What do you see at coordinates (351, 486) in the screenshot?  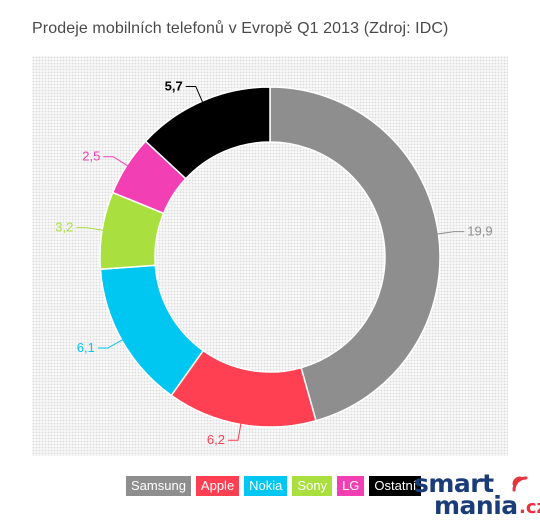 I see `legend-item-lg: LG` at bounding box center [351, 486].